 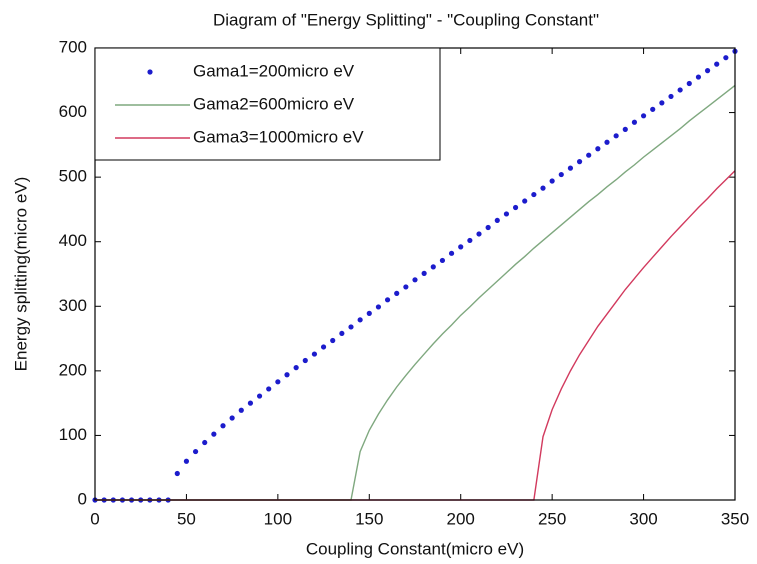 What do you see at coordinates (415, 548) in the screenshot?
I see `x-axis-label: Coupling Constant(micro eV)` at bounding box center [415, 548].